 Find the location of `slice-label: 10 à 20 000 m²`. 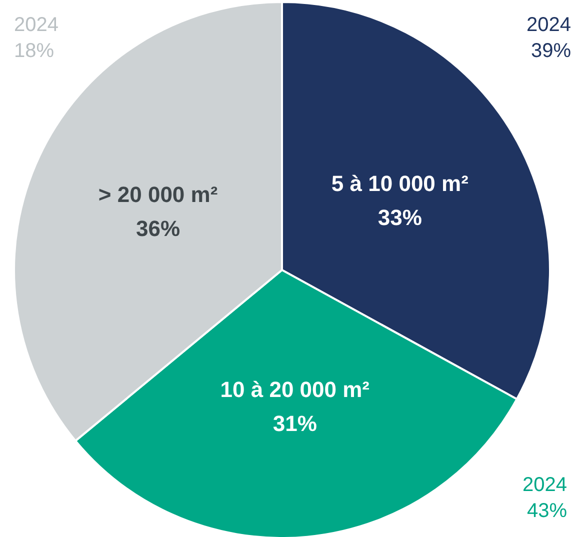

slice-label: 10 à 20 000 m² is located at coordinates (295, 389).